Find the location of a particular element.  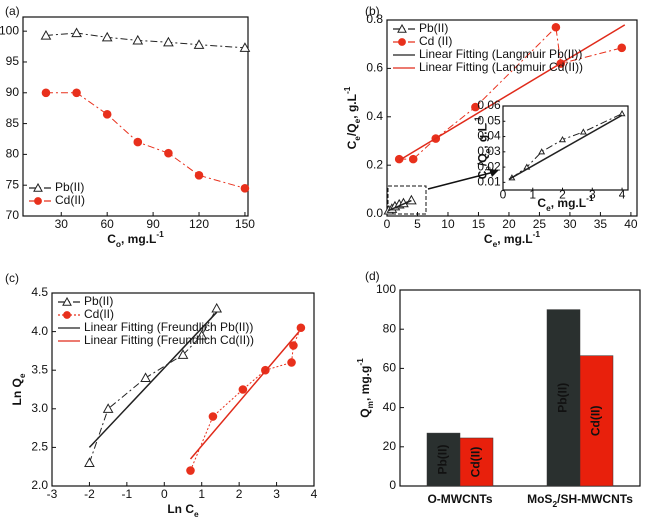

legend-label: Linear Fitting (Freundlich Cd(II)) is located at coordinates (169, 340).